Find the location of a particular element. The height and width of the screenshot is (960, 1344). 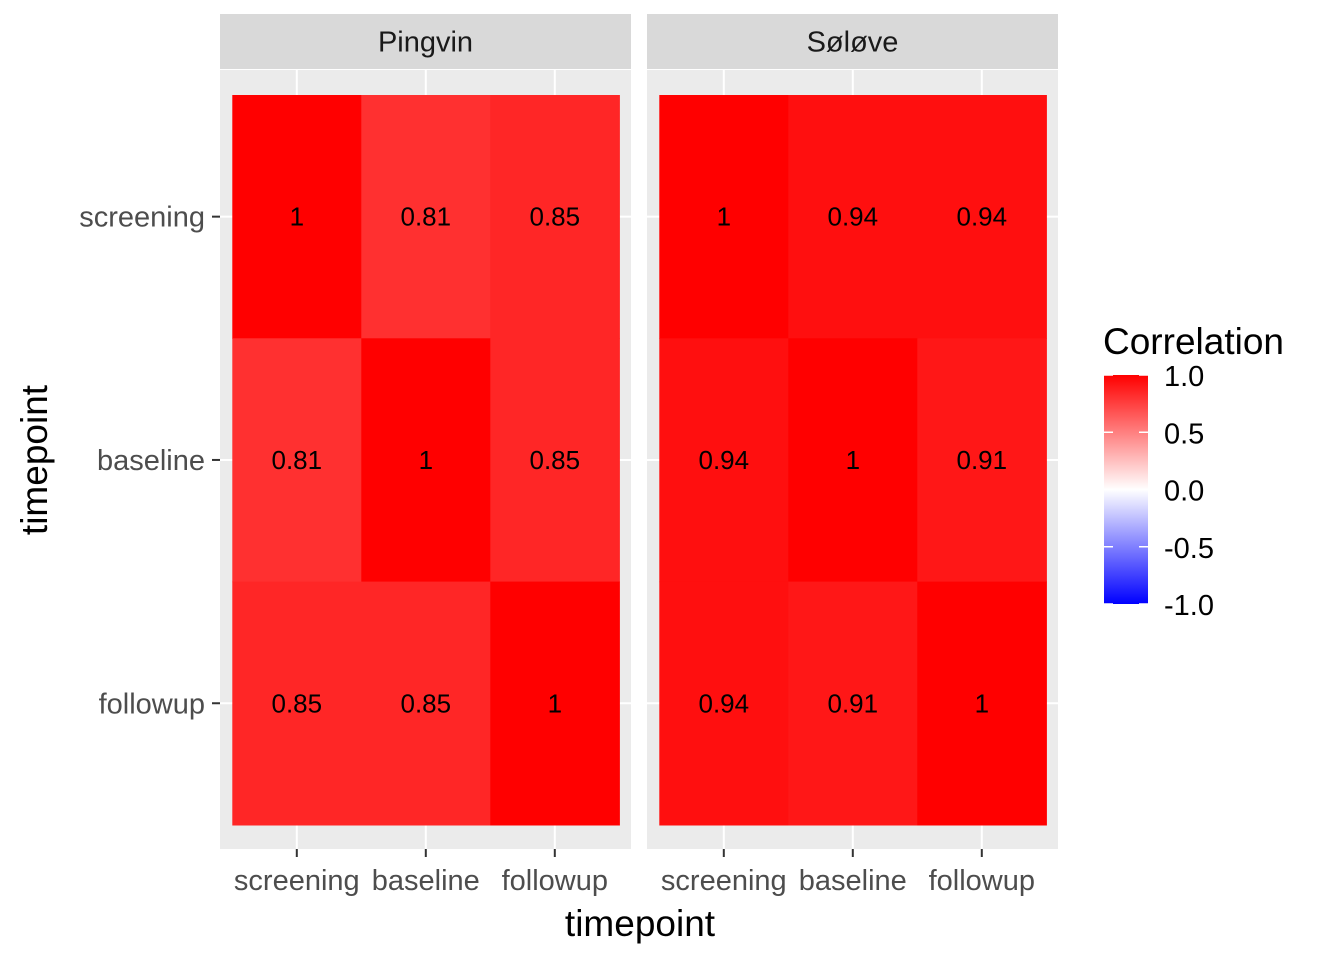

facet-strip-label: Søløve is located at coordinates (853, 43).